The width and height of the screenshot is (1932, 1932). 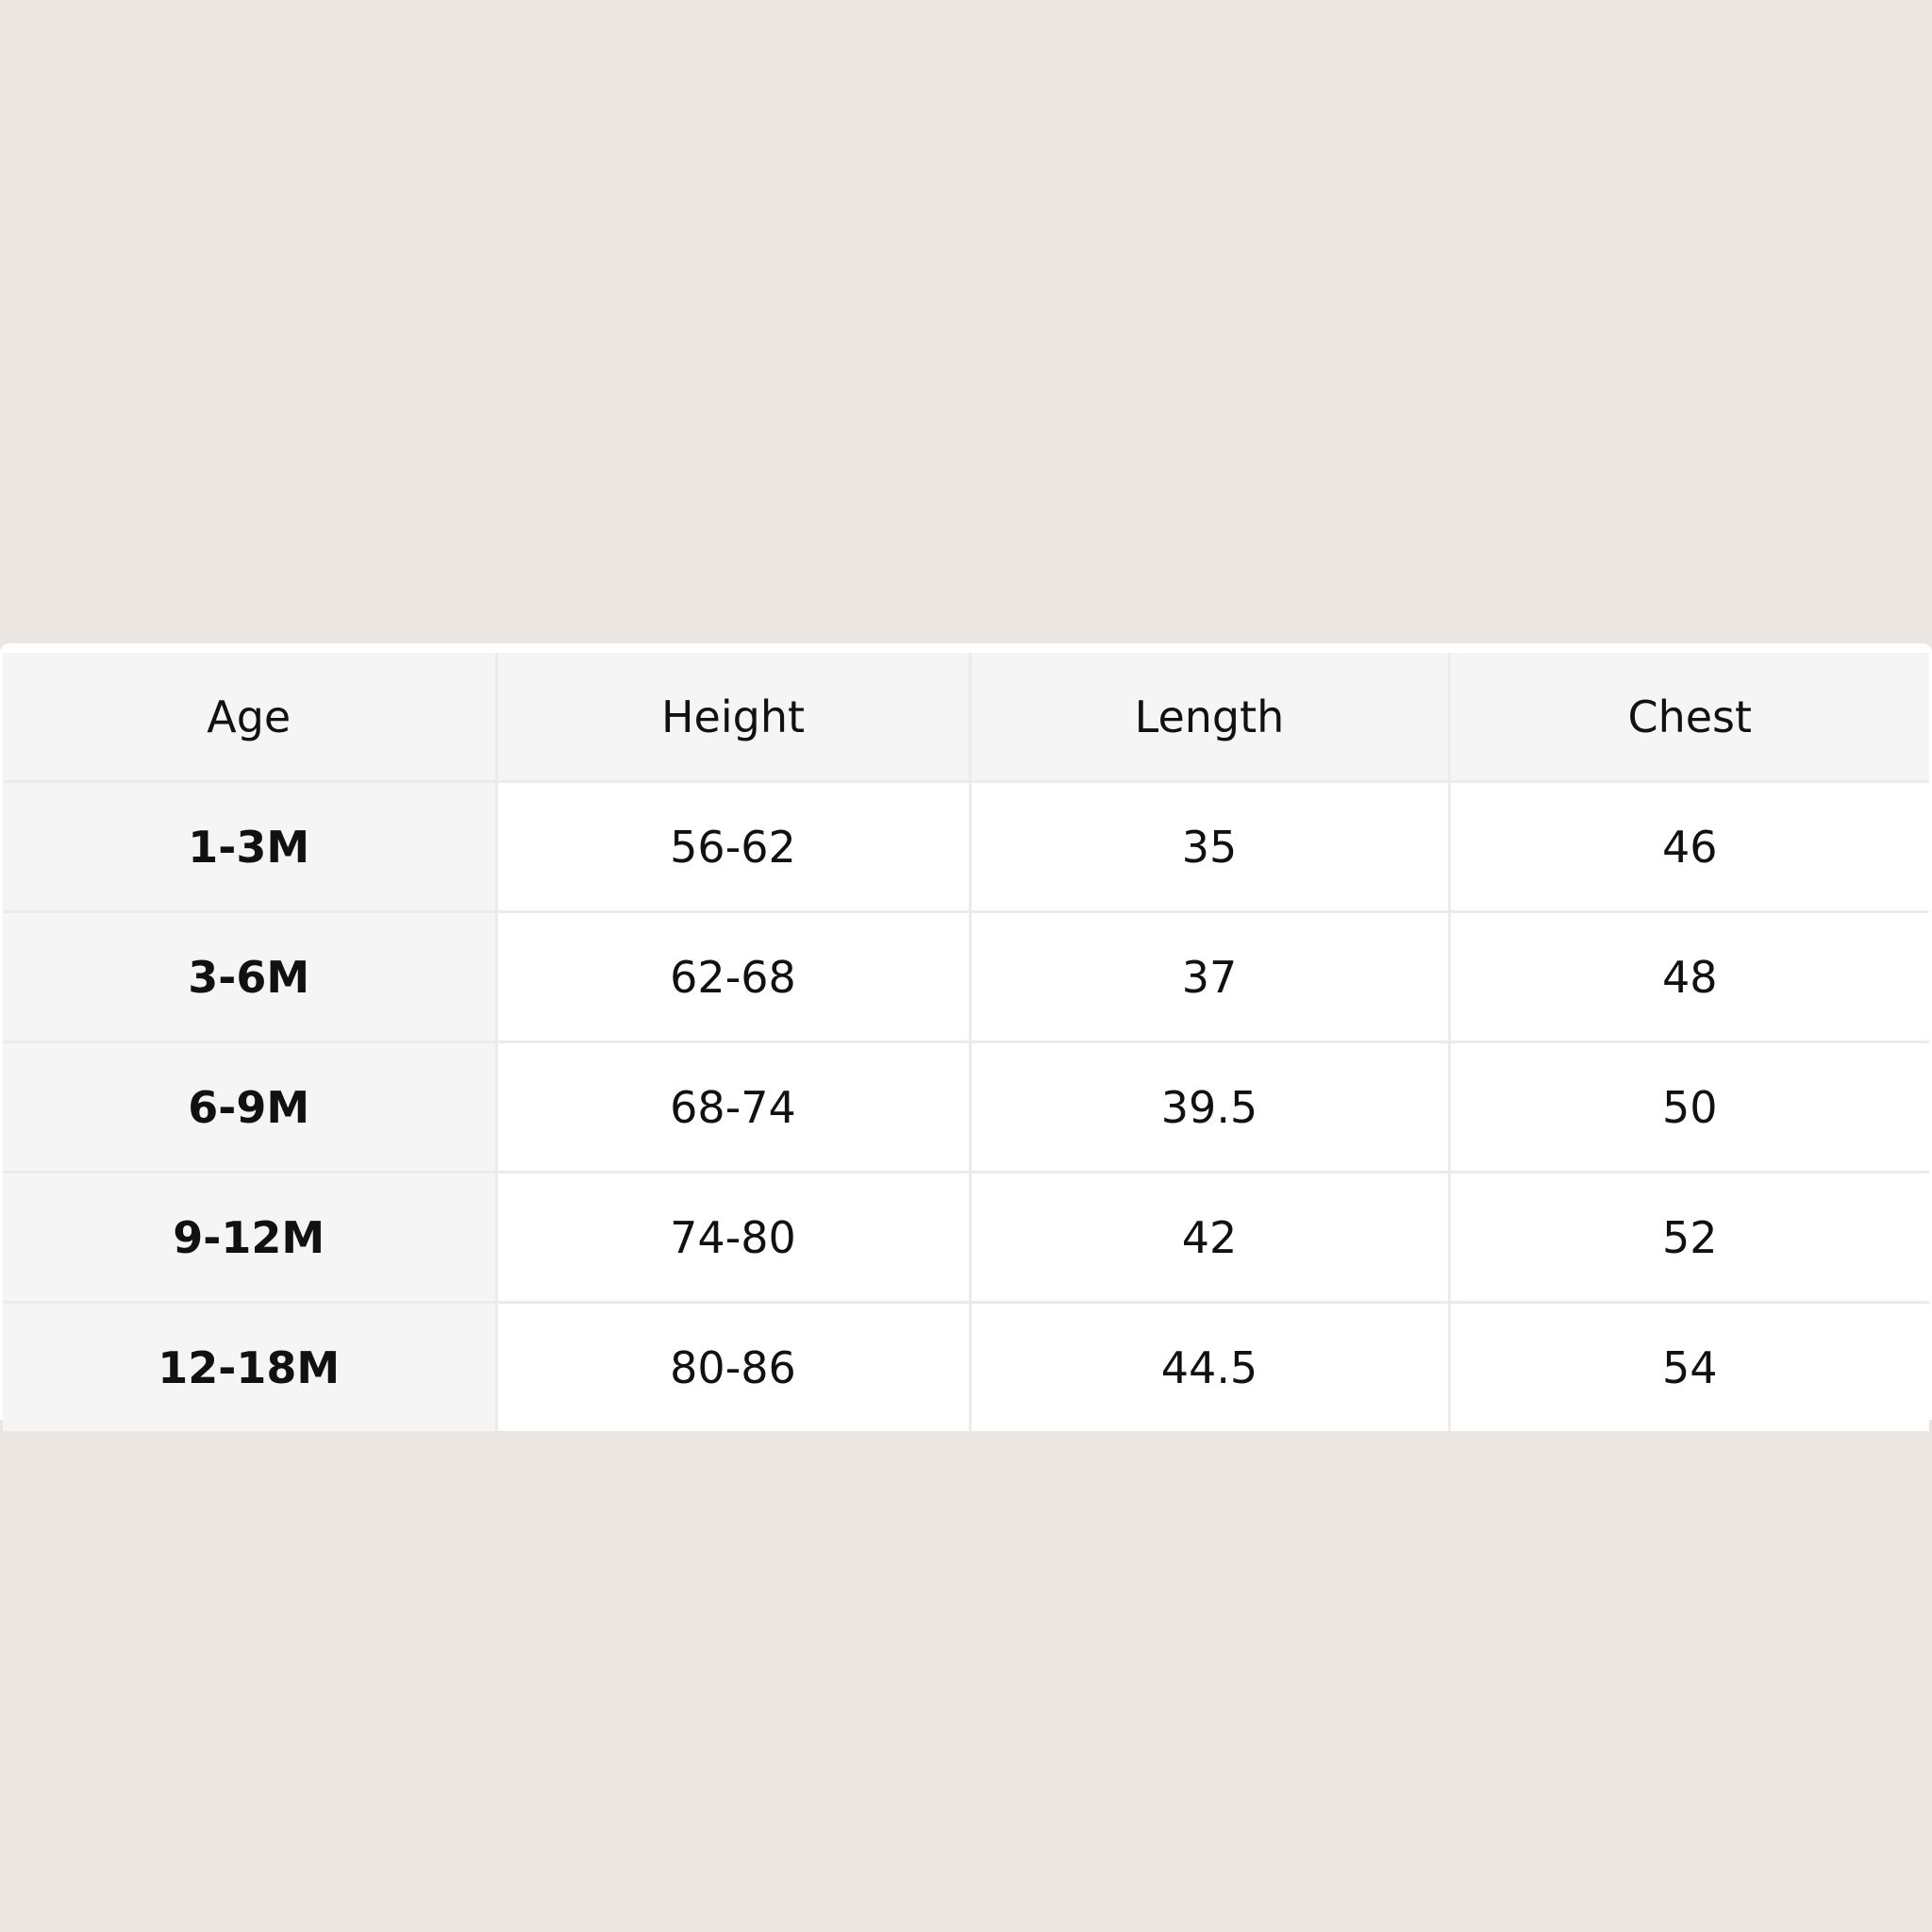 What do you see at coordinates (1209, 846) in the screenshot?
I see `value-cell: 35` at bounding box center [1209, 846].